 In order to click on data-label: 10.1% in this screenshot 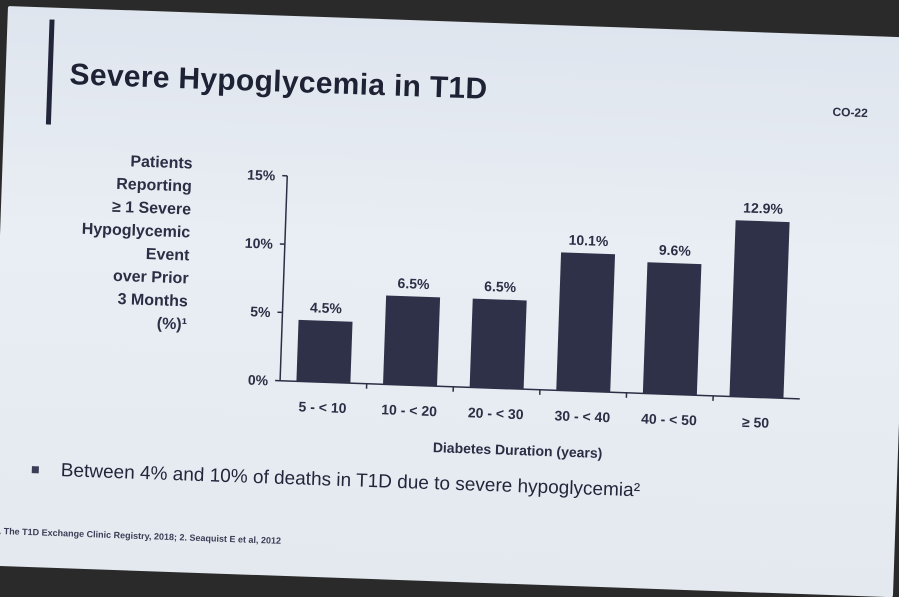, I will do `click(588, 240)`.